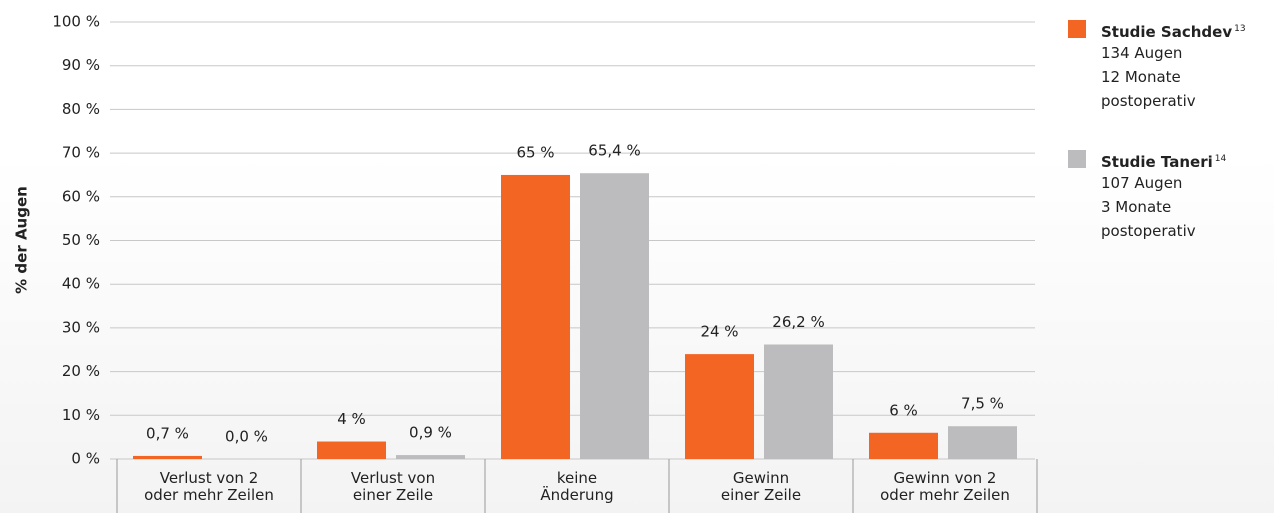  What do you see at coordinates (76, 22) in the screenshot?
I see `y-tick-label: 100 %` at bounding box center [76, 22].